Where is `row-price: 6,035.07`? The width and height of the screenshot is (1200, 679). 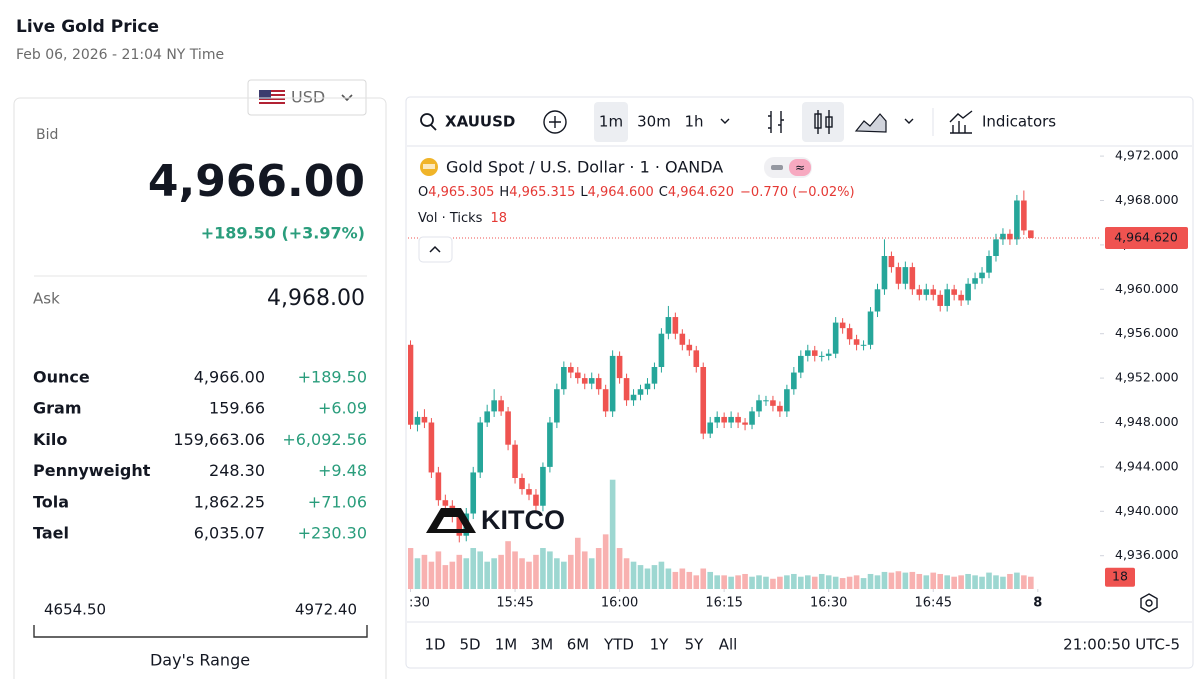 row-price: 6,035.07 is located at coordinates (229, 533).